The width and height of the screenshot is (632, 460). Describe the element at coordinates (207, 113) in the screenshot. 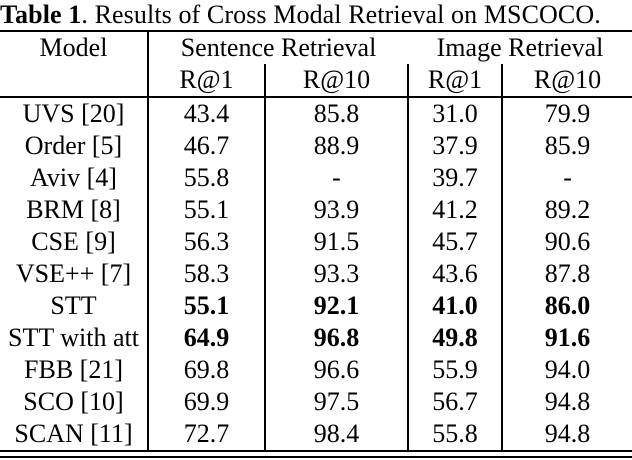

I see `value-cell: 43.4` at that location.